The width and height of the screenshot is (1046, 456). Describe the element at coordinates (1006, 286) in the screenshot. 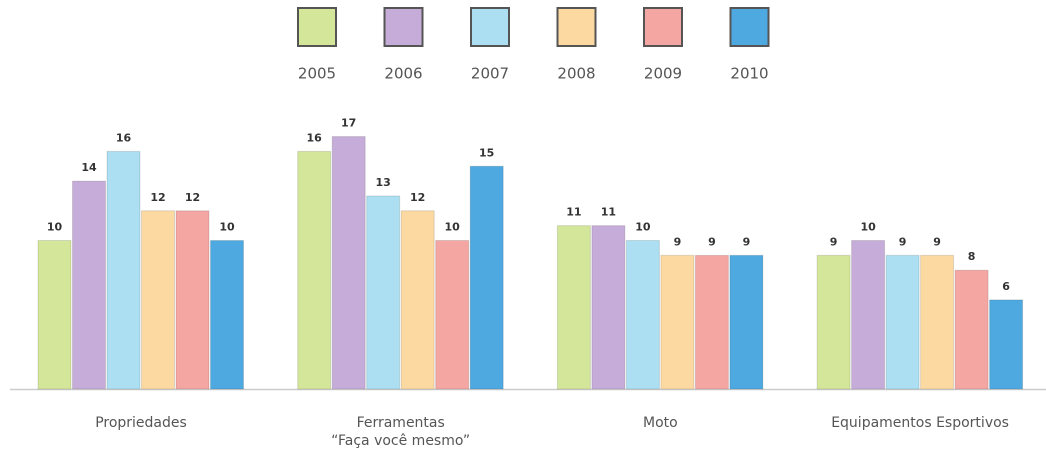

I see `value-label: 6` at that location.